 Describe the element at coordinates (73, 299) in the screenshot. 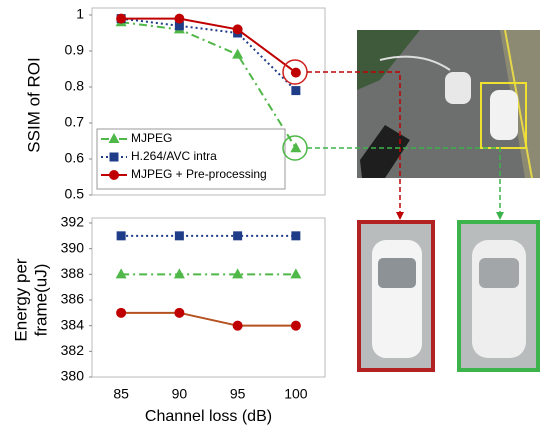

I see `y-tick-label: 386` at that location.